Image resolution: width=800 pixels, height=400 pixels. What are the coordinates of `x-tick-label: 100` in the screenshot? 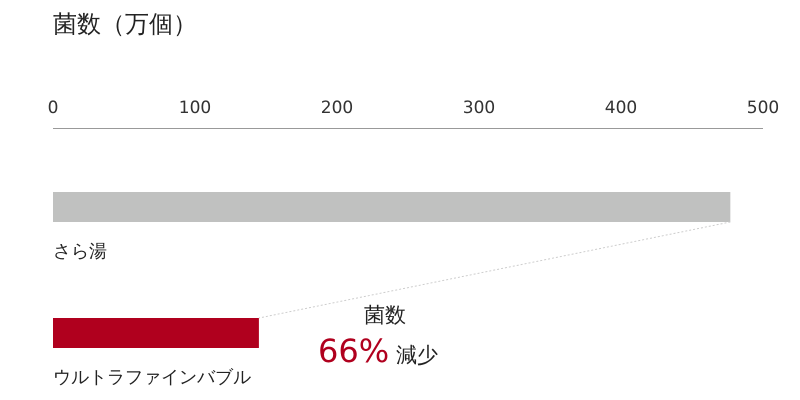 It's located at (195, 108).